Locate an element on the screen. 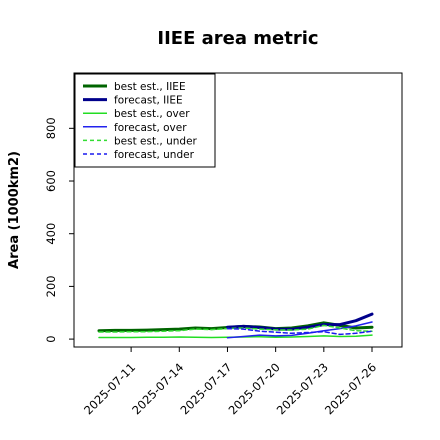 The width and height of the screenshot is (440, 440). y-tick-label: 600 is located at coordinates (51, 181).